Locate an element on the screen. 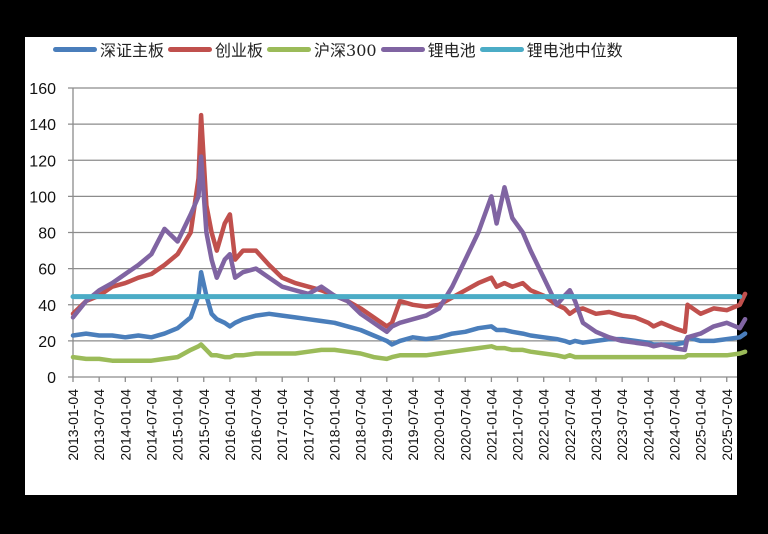 The height and width of the screenshot is (534, 768). y-tick-label: 80 is located at coordinates (47, 234).